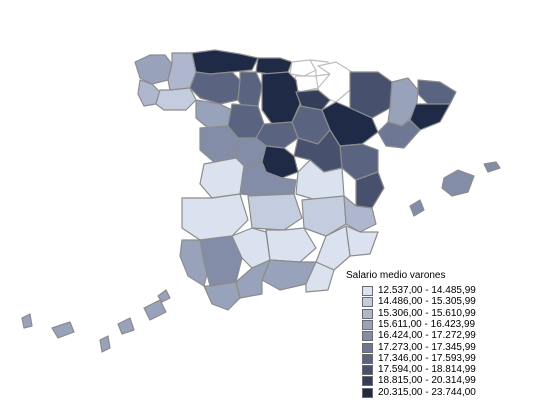  Describe the element at coordinates (396, 275) in the screenshot. I see `legend-title: Salario medio varones` at that location.